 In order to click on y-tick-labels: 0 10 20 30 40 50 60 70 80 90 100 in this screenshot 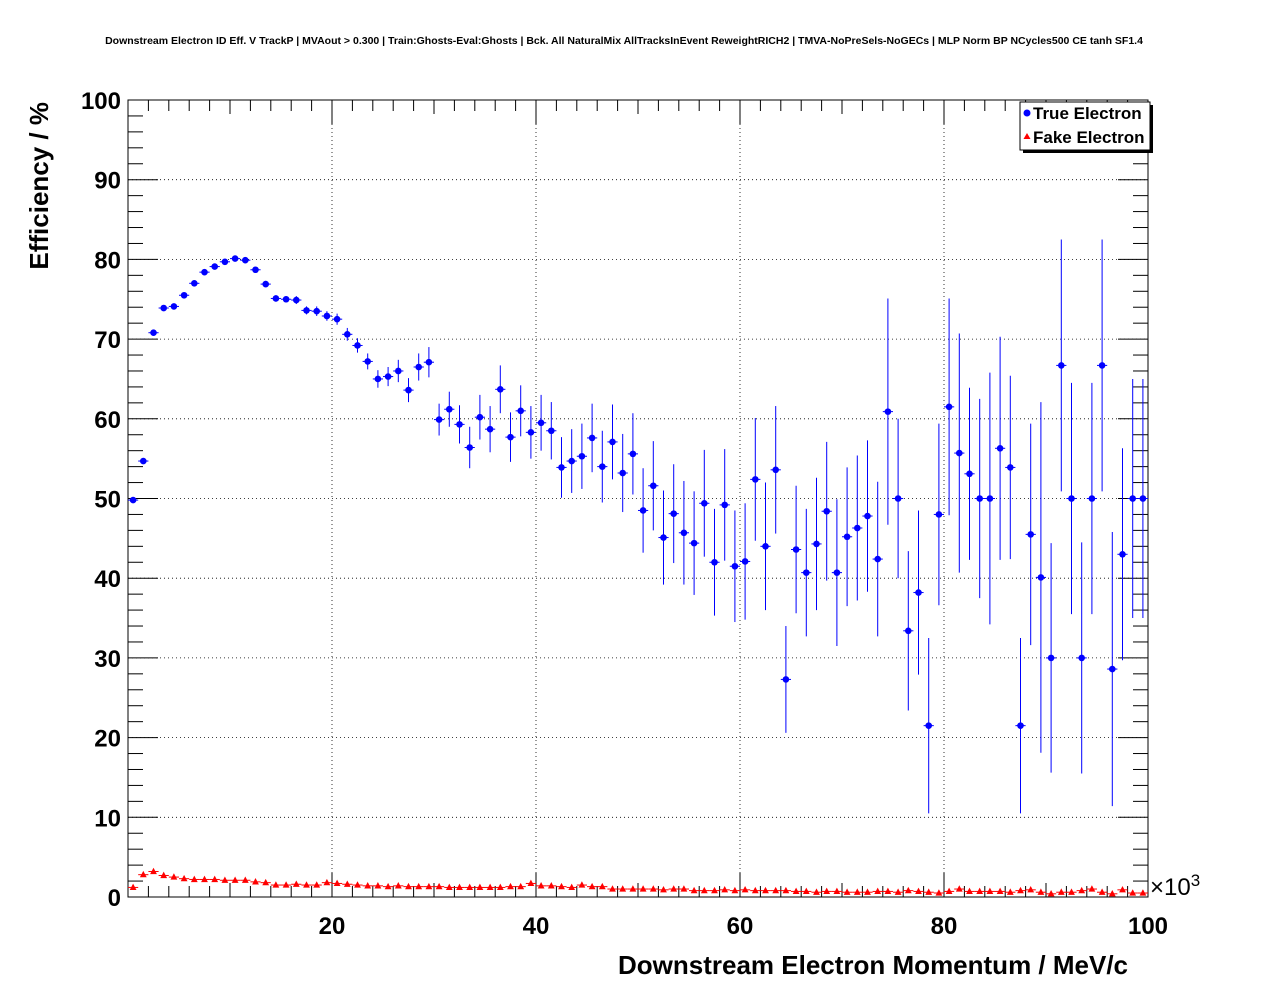, I will do `click(101, 500)`.